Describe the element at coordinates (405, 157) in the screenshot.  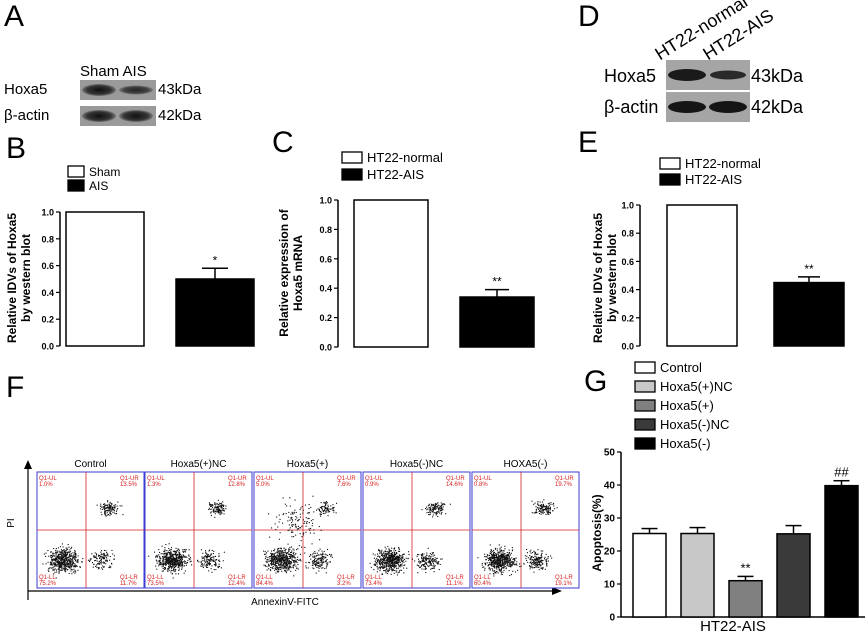
I see `C-legend-label-0: HT22-normal` at that location.